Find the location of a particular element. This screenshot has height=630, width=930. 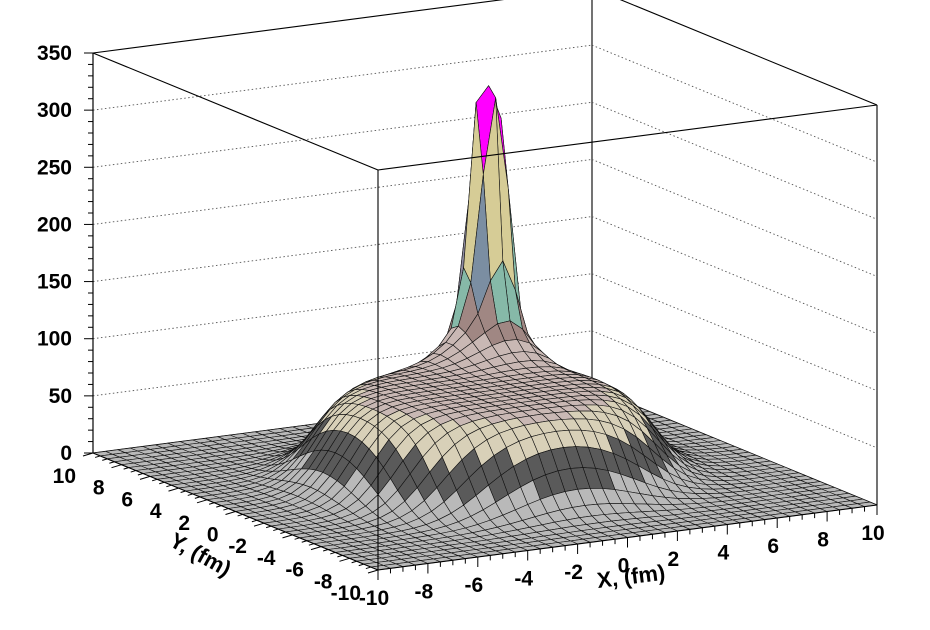

top-right-edge is located at coordinates (748, 53).